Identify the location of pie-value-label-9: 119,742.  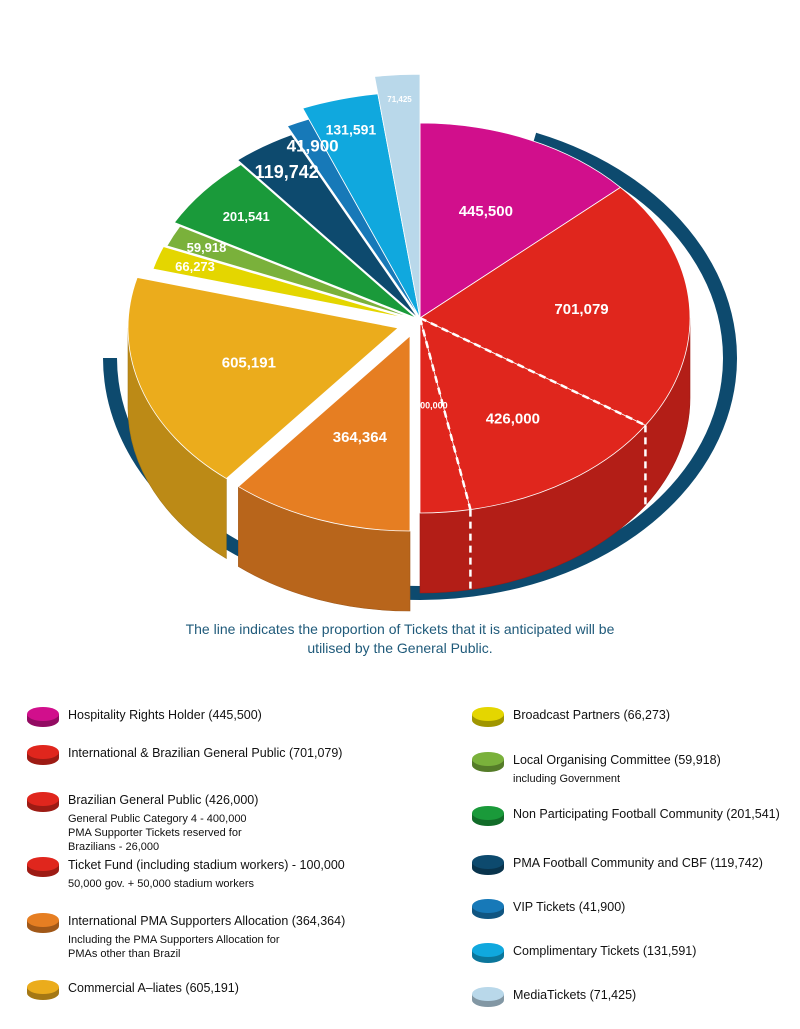
(287, 172).